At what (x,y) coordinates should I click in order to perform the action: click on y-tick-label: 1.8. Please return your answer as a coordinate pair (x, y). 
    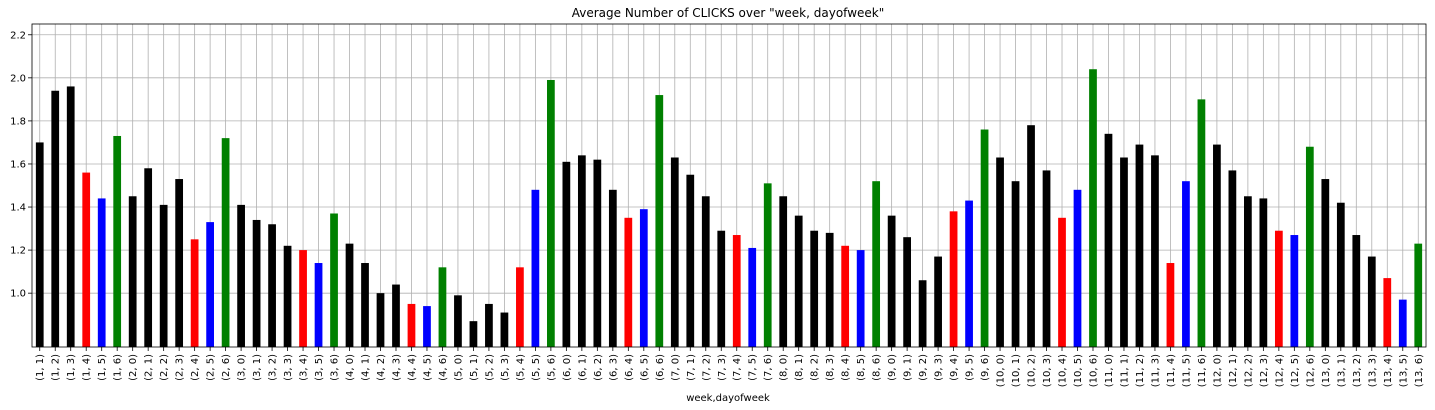
    Looking at the image, I should click on (18, 121).